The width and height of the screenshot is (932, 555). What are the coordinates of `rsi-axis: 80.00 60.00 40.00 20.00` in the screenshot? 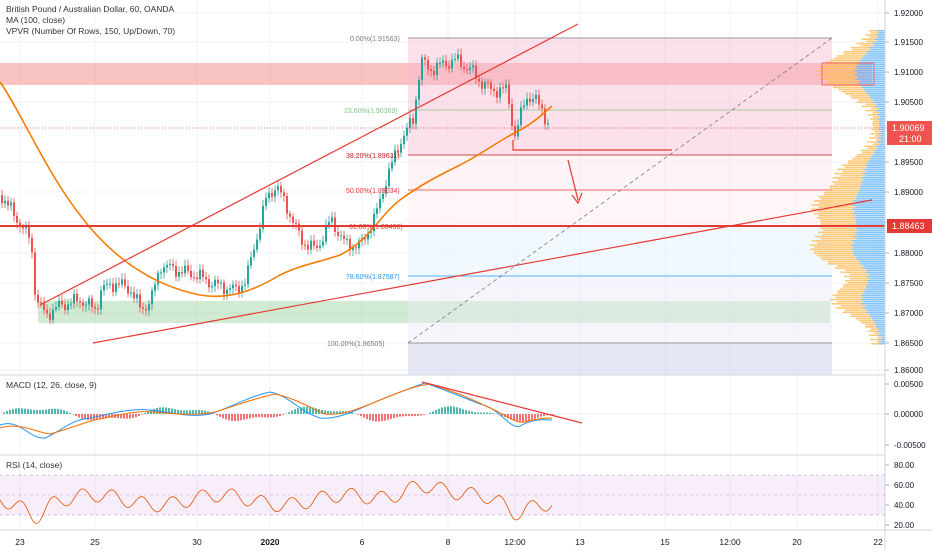 It's located at (900, 495).